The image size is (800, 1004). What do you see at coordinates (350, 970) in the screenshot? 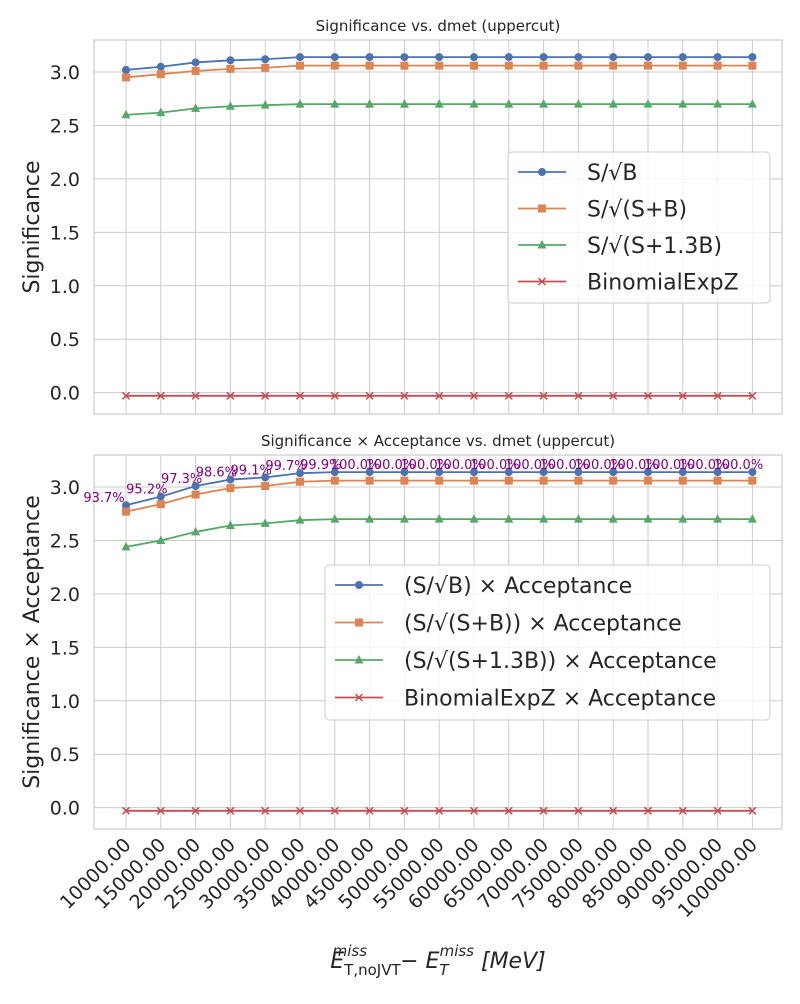
I see `x-label-sub1: T,` at bounding box center [350, 970].